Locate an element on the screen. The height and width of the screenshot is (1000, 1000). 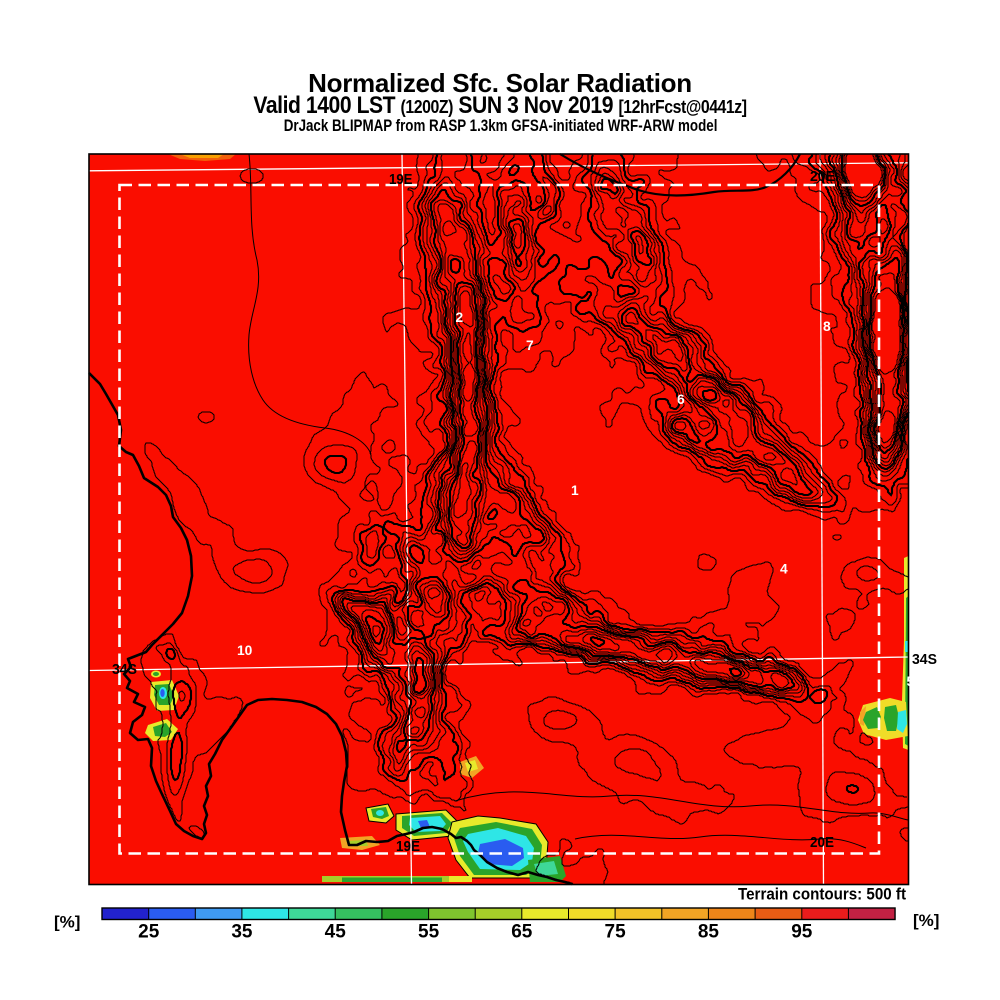
svg-text: 4 is located at coordinates (784, 569).